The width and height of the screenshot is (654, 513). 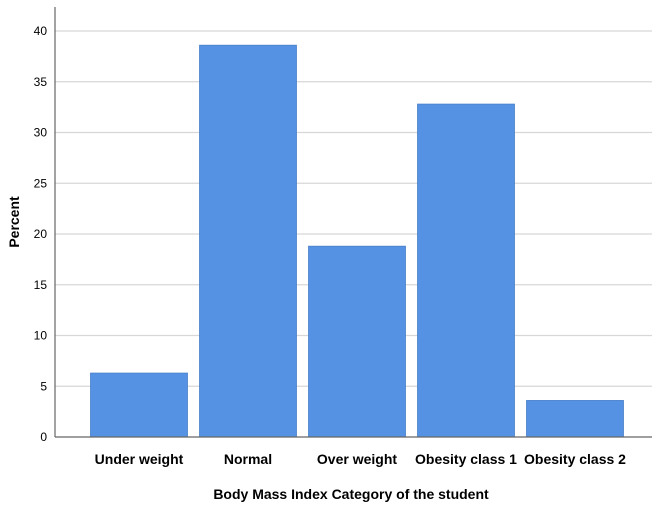 I want to click on x-tick-label: Obesity class 2, so click(x=575, y=459).